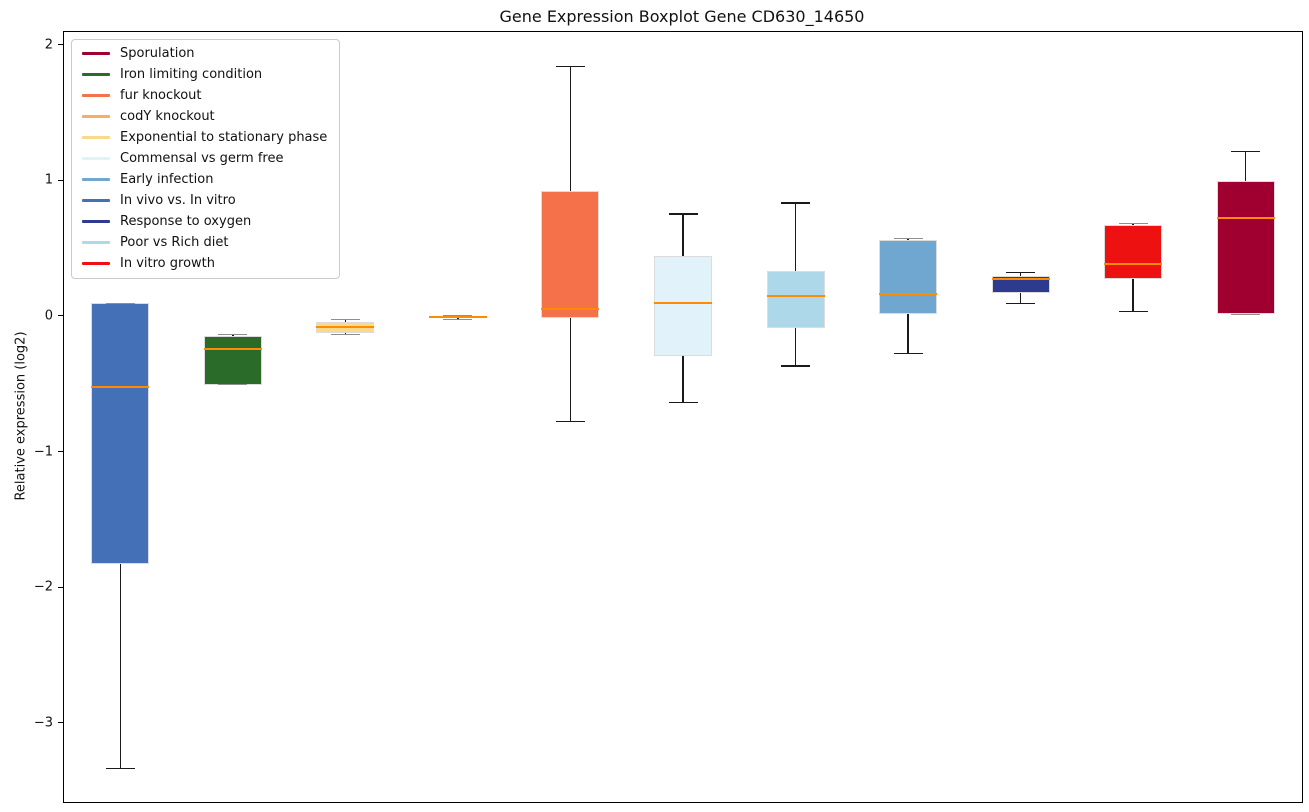 The image size is (1309, 812). What do you see at coordinates (178, 201) in the screenshot?
I see `legend-item-label: In vivo vs. In vitro` at bounding box center [178, 201].